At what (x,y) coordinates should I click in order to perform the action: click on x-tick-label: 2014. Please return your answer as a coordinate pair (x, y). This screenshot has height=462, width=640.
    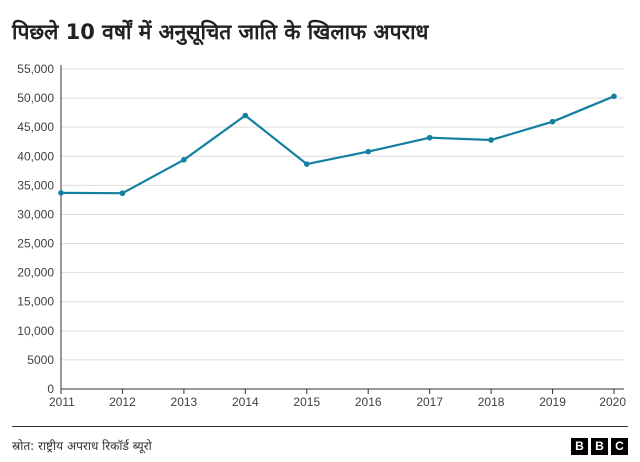
    Looking at the image, I should click on (245, 402).